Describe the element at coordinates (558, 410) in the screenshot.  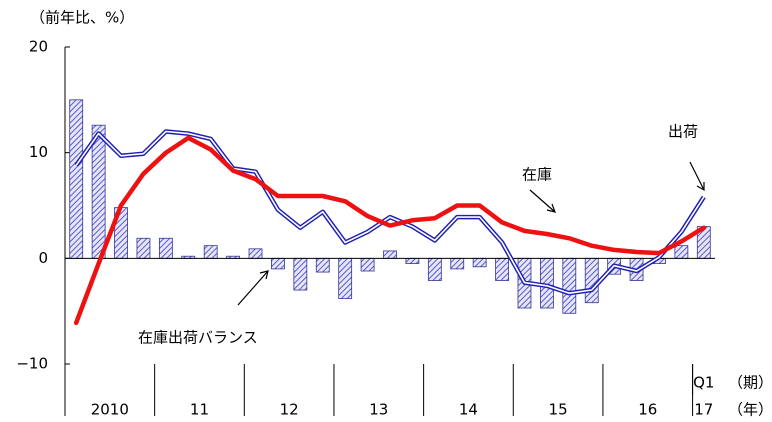
I see `year-label: 15` at that location.